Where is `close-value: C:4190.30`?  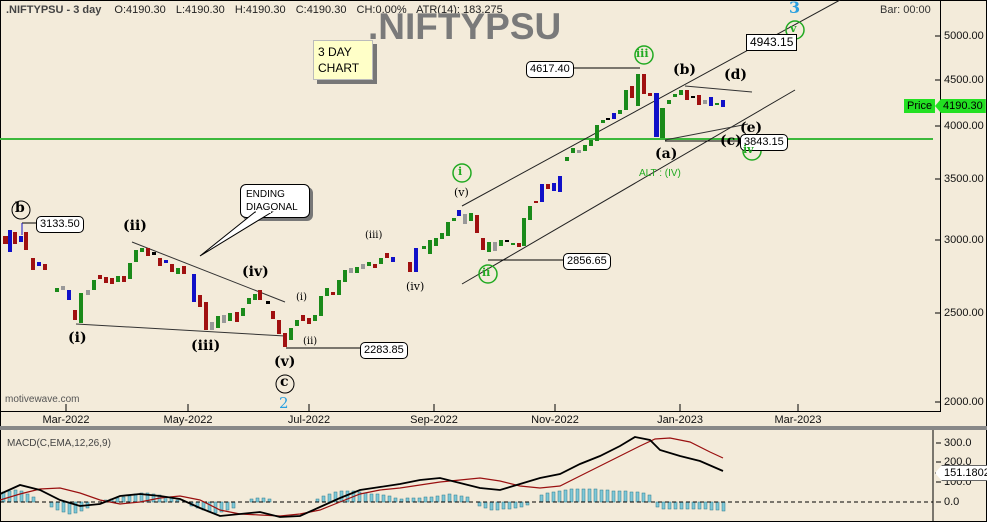
close-value: C:4190.30 is located at coordinates (321, 10).